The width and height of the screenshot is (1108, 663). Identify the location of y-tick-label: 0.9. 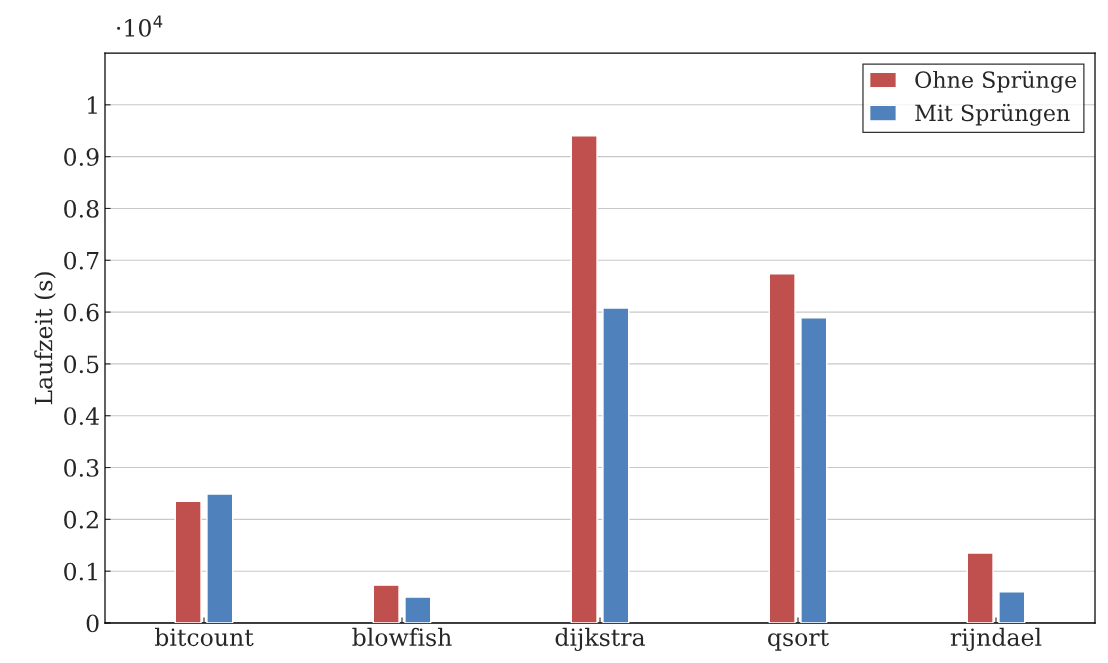
(81, 157).